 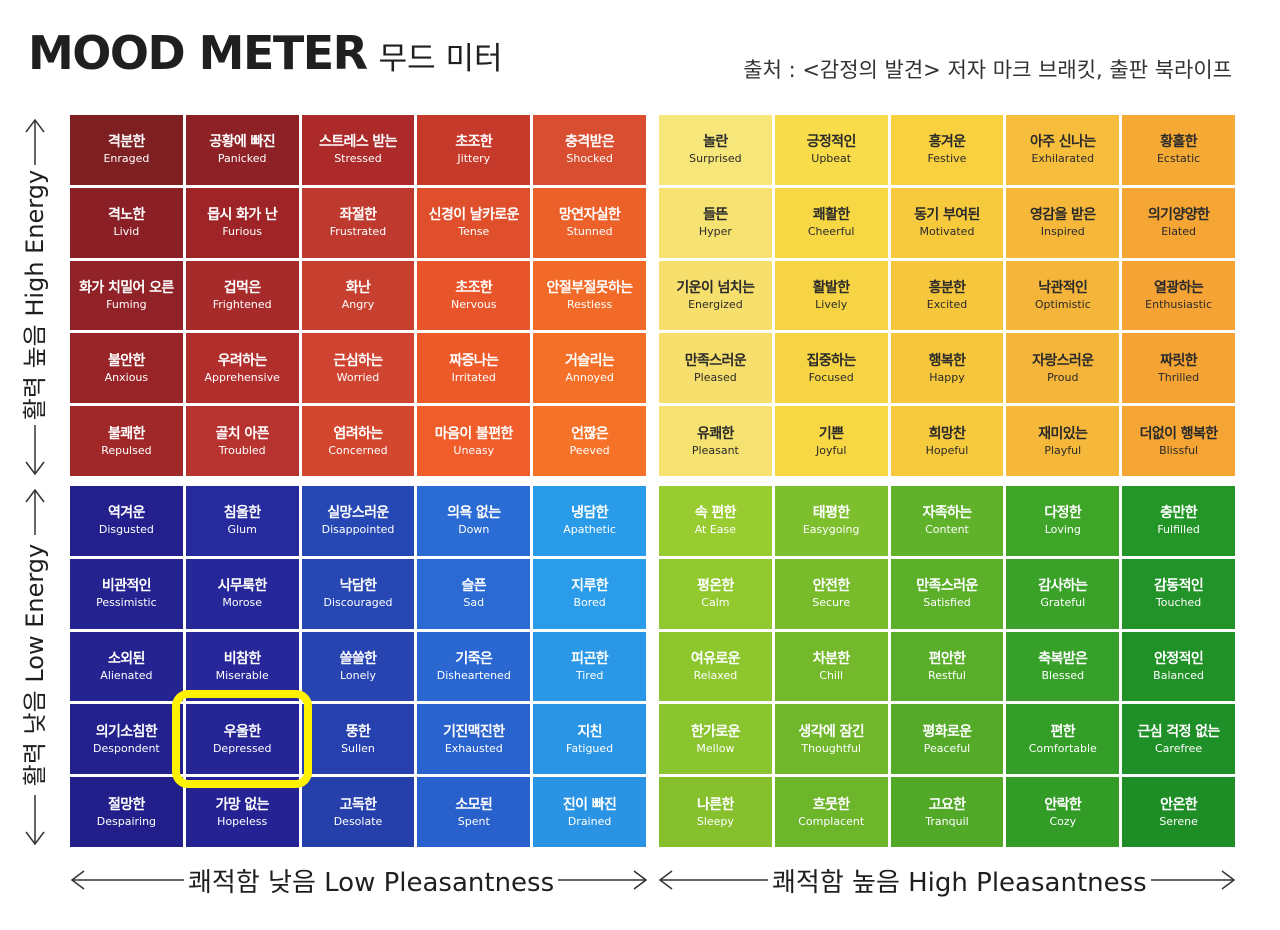 I want to click on emotion-korean-label: 자랑스러운, so click(x=1063, y=360).